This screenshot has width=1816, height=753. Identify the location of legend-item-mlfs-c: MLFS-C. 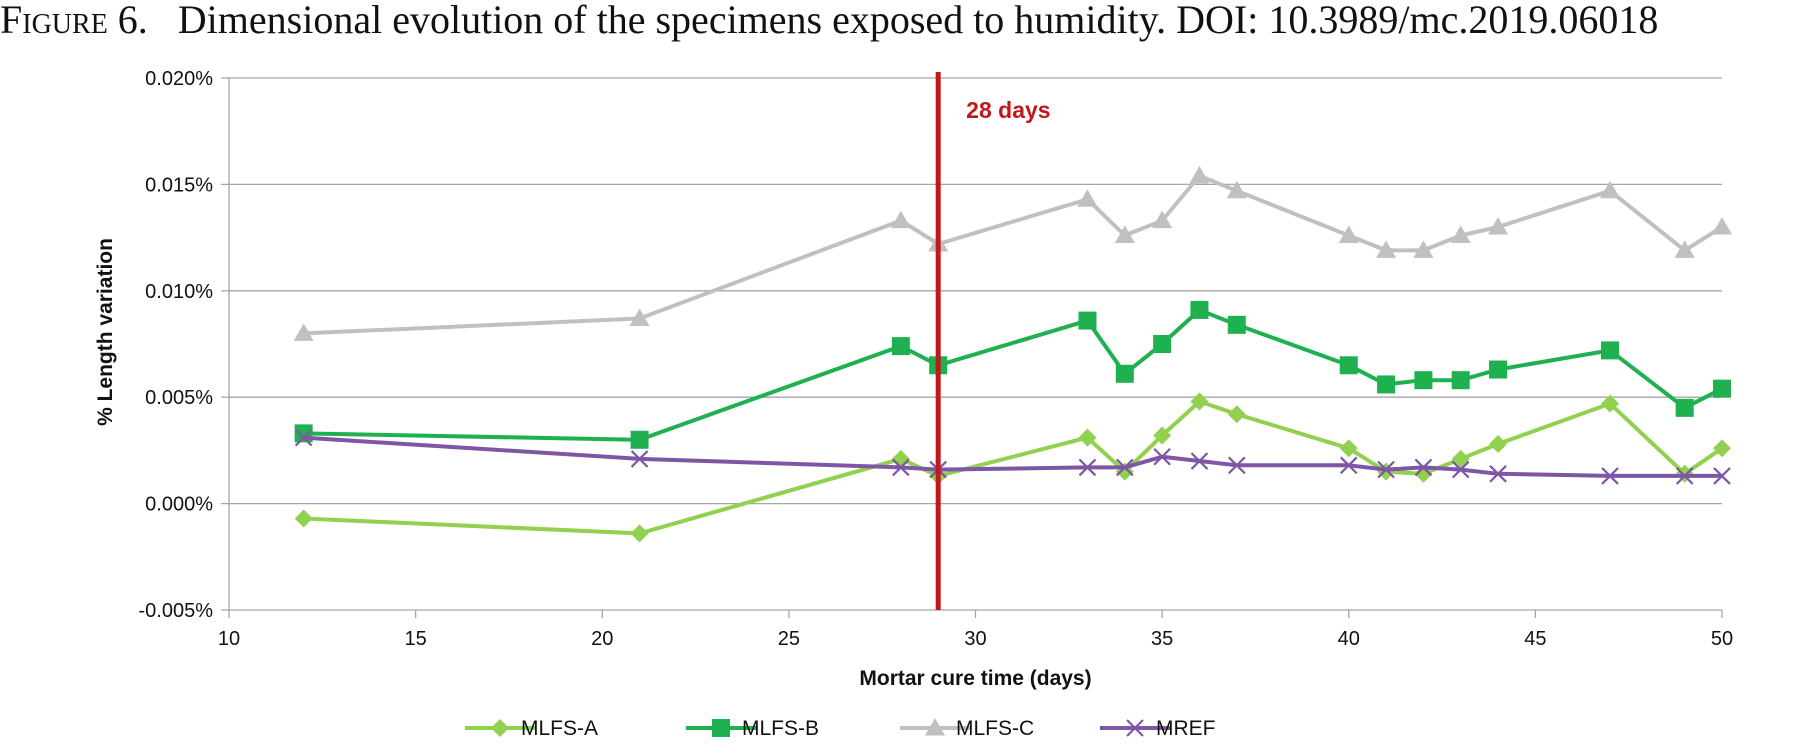
(967, 728).